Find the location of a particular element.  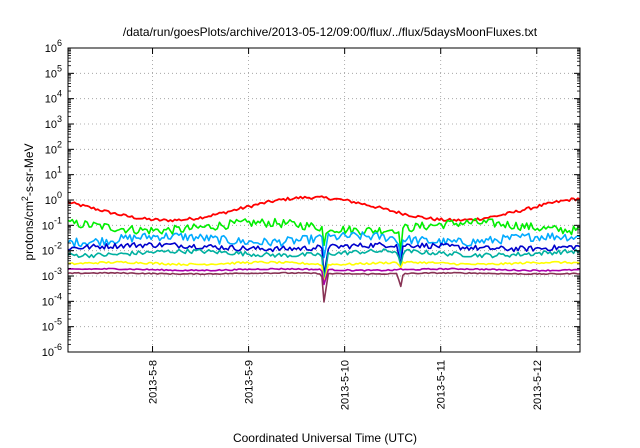

y-axis-label: protons/cm2-s-sr-MeV is located at coordinates (28, 201).